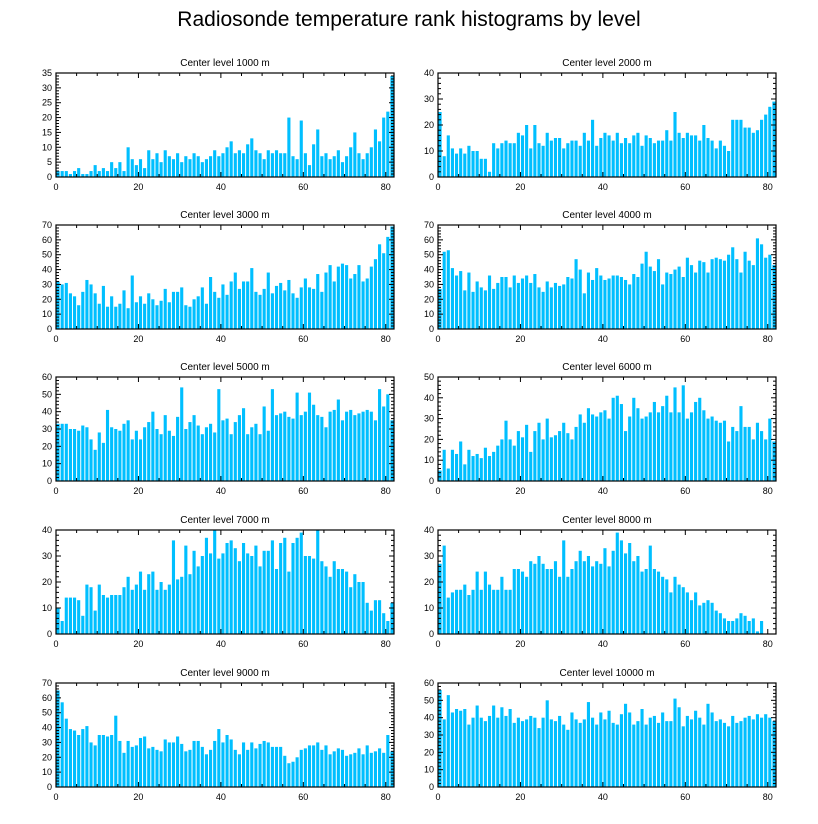  I want to click on panel-8: Center level 8000 m 0 20 40 60 80 0 10 20 30 40, so click(600, 582).